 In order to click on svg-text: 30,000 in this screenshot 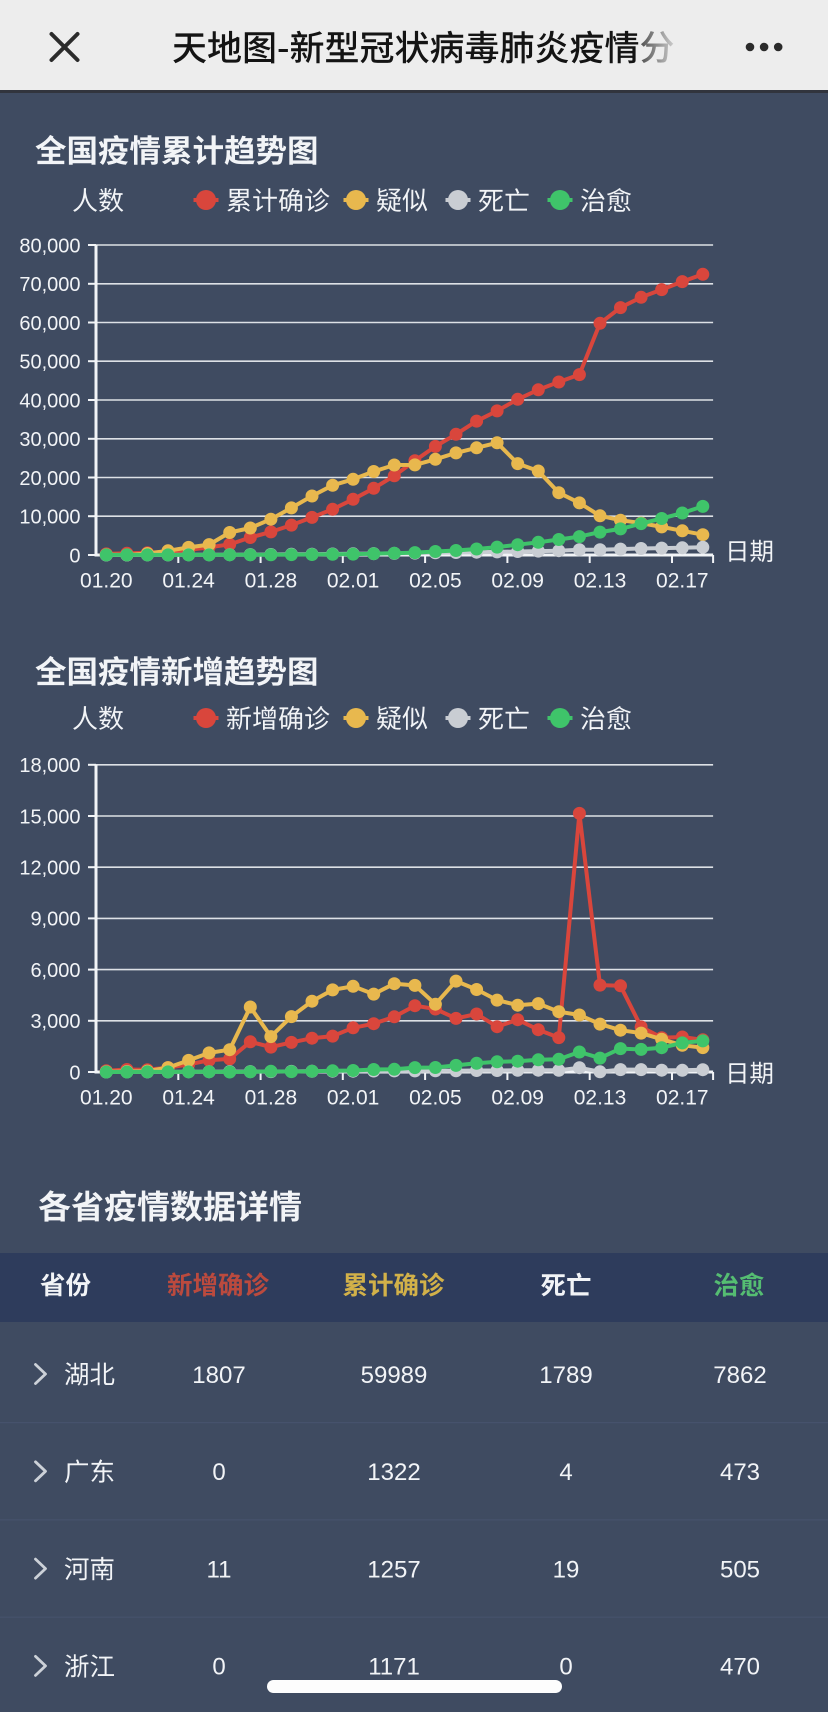, I will do `click(49, 440)`.